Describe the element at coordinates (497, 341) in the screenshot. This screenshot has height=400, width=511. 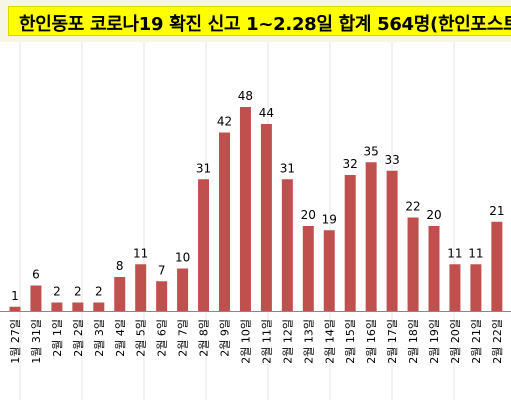
I see `x-tick-label-23: 2월 22일` at that location.